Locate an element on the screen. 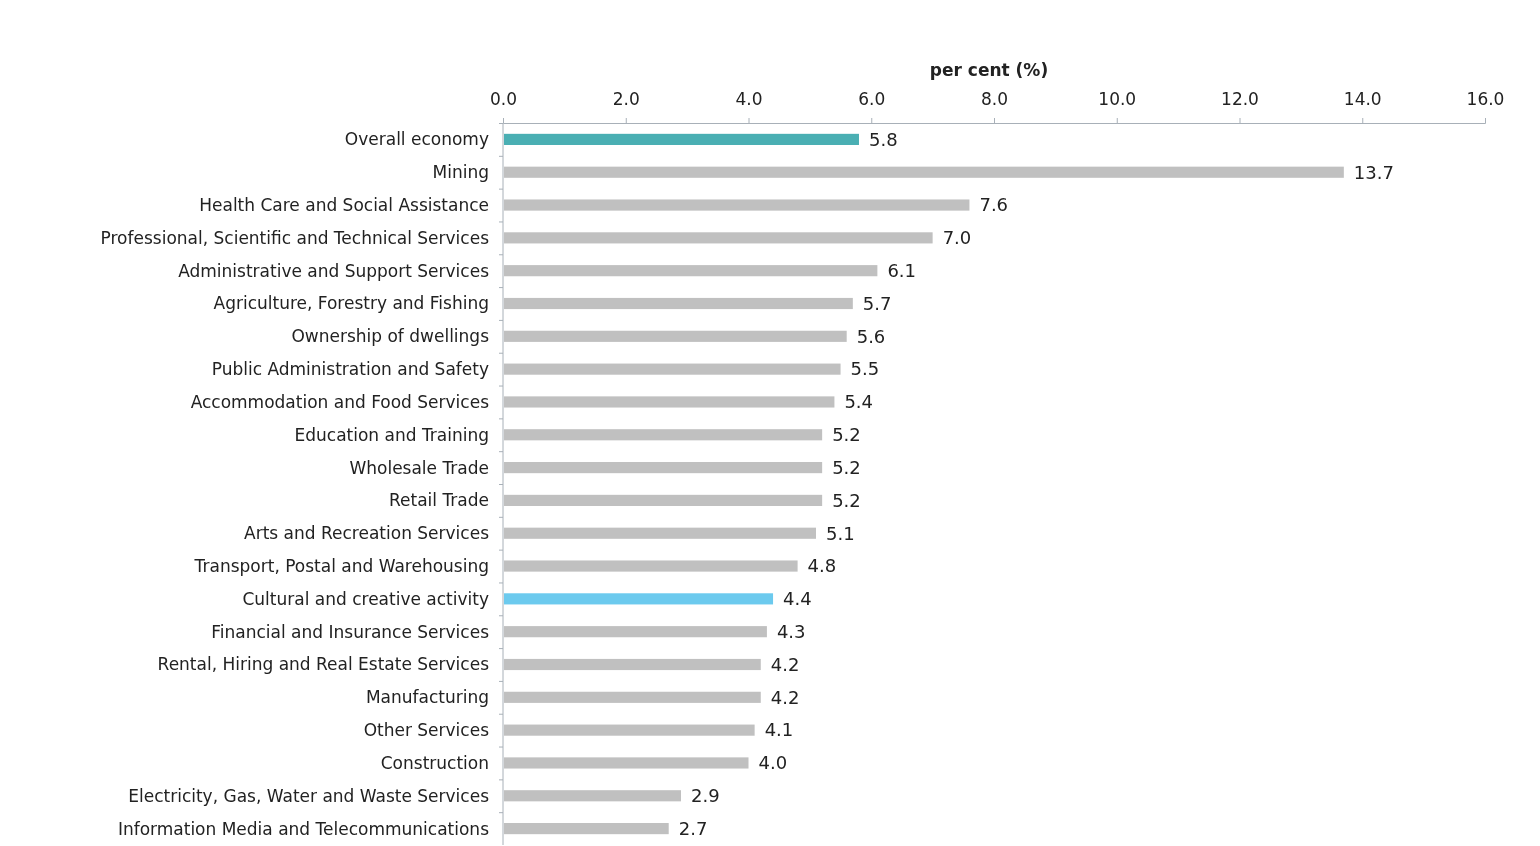  y-tick-label: Other Services is located at coordinates (426, 730).